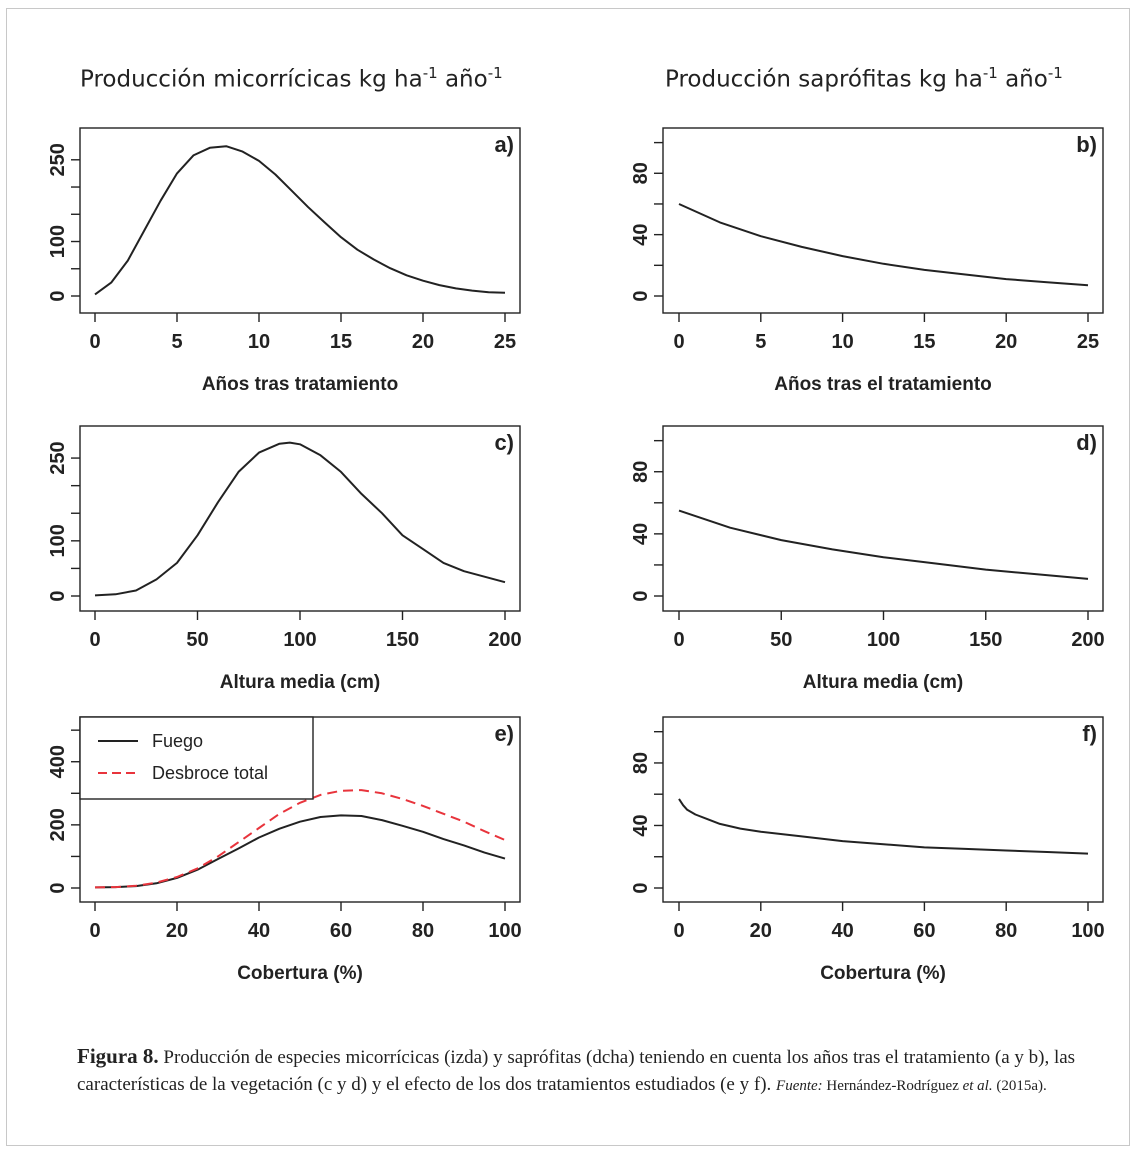 The image size is (1136, 1154). I want to click on right-column-title: Producción saprófitas kg ha-1 año-1, so click(864, 78).